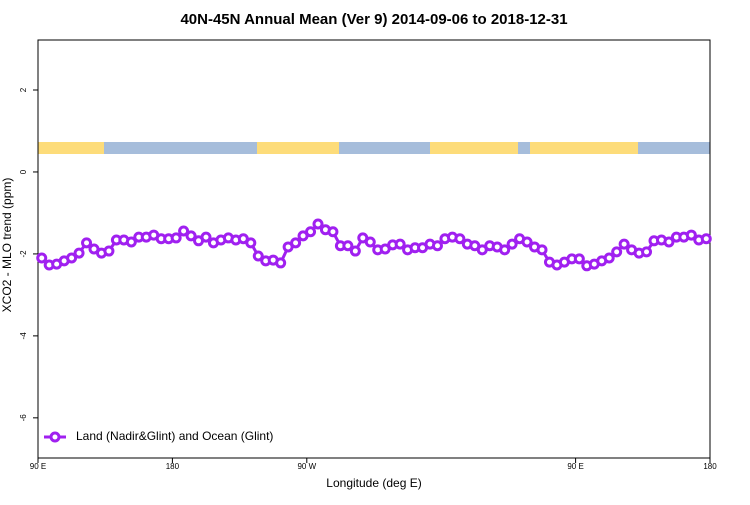  I want to click on legend-label: Land (Nadir&Glint) and Ocean (Glint), so click(174, 436).